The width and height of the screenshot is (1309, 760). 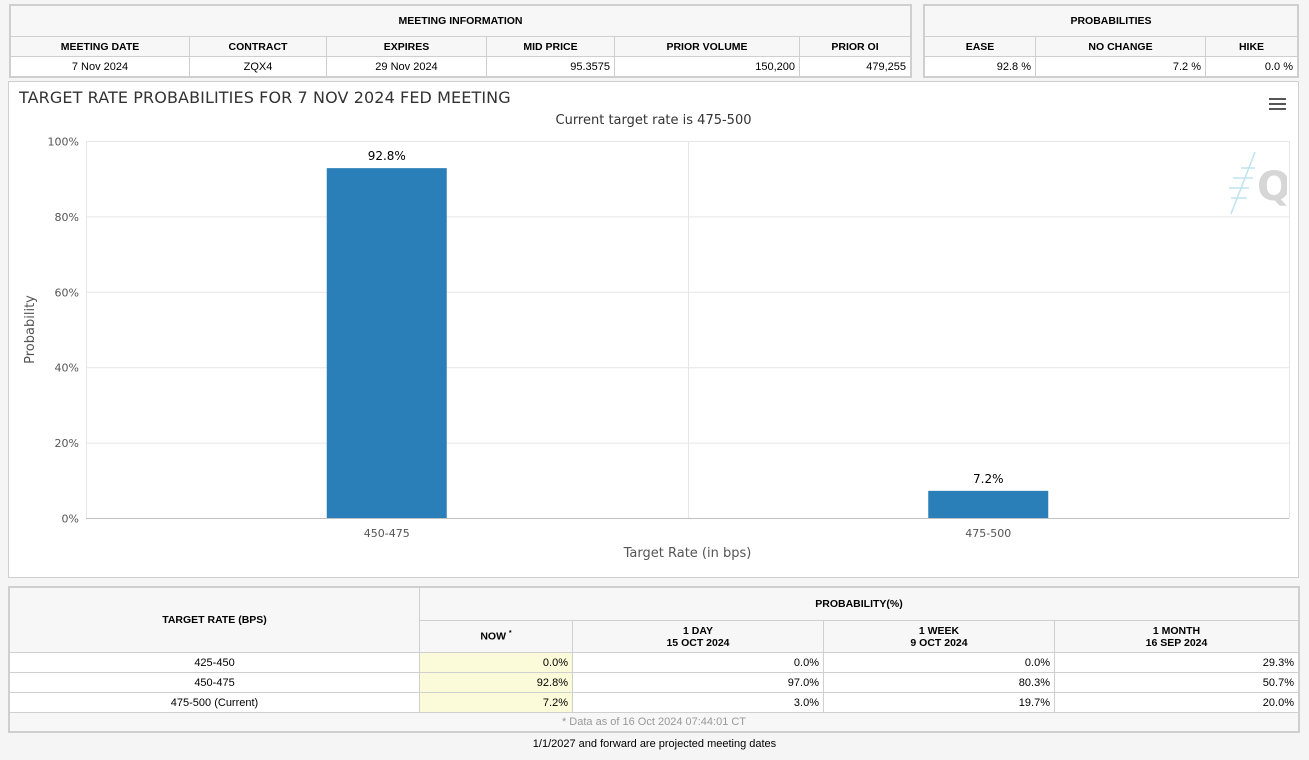 What do you see at coordinates (1251, 66) in the screenshot?
I see `hike-value: 0.0 %` at bounding box center [1251, 66].